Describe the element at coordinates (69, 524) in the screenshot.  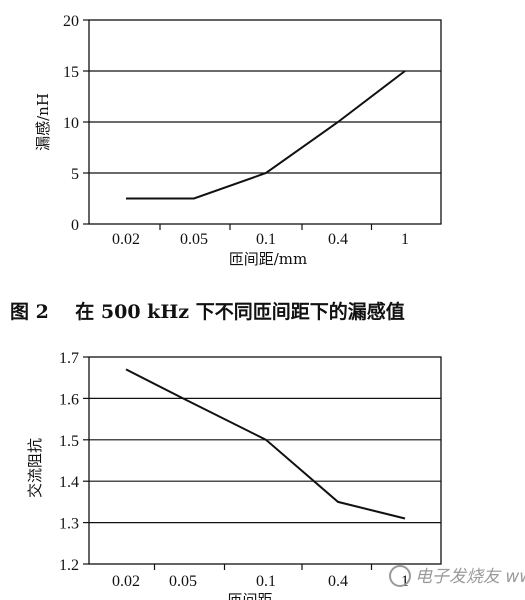
I see `y-tick-label: 1.3` at that location.